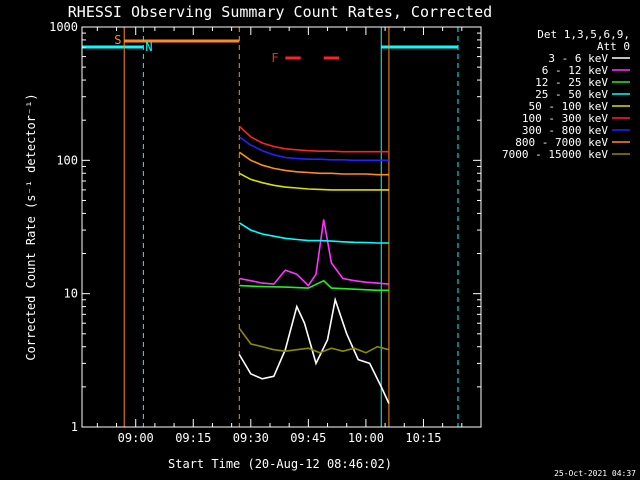  I want to click on x-tick-label: 09:45, so click(308, 438).